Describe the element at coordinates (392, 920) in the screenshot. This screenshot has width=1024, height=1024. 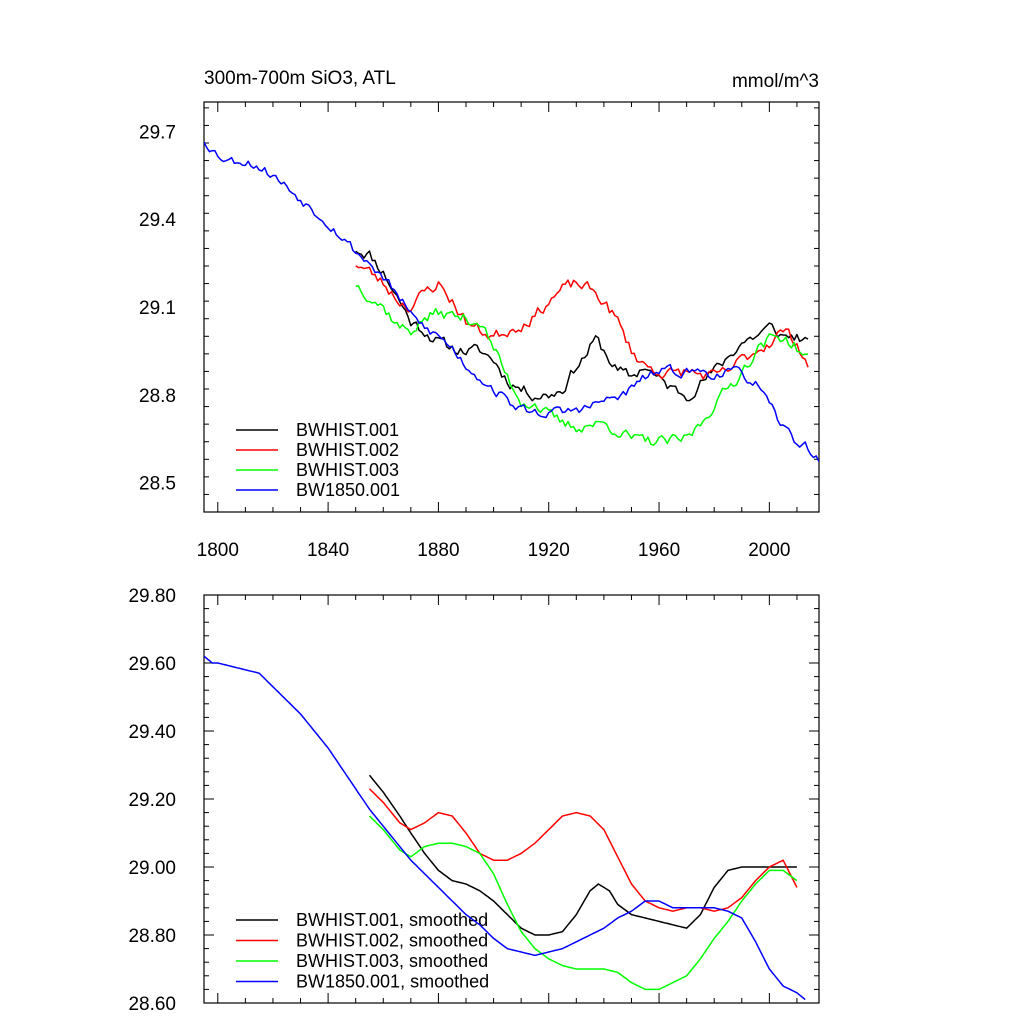
I see `legend-label: BWHIST.001, smoothed` at that location.